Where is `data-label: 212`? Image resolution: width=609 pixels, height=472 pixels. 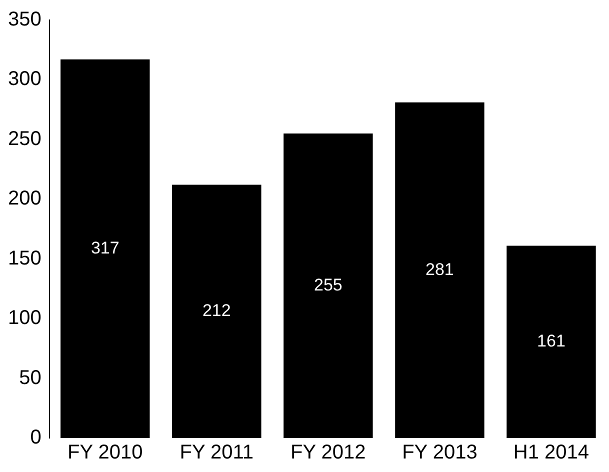
data-label: 212 is located at coordinates (216, 310).